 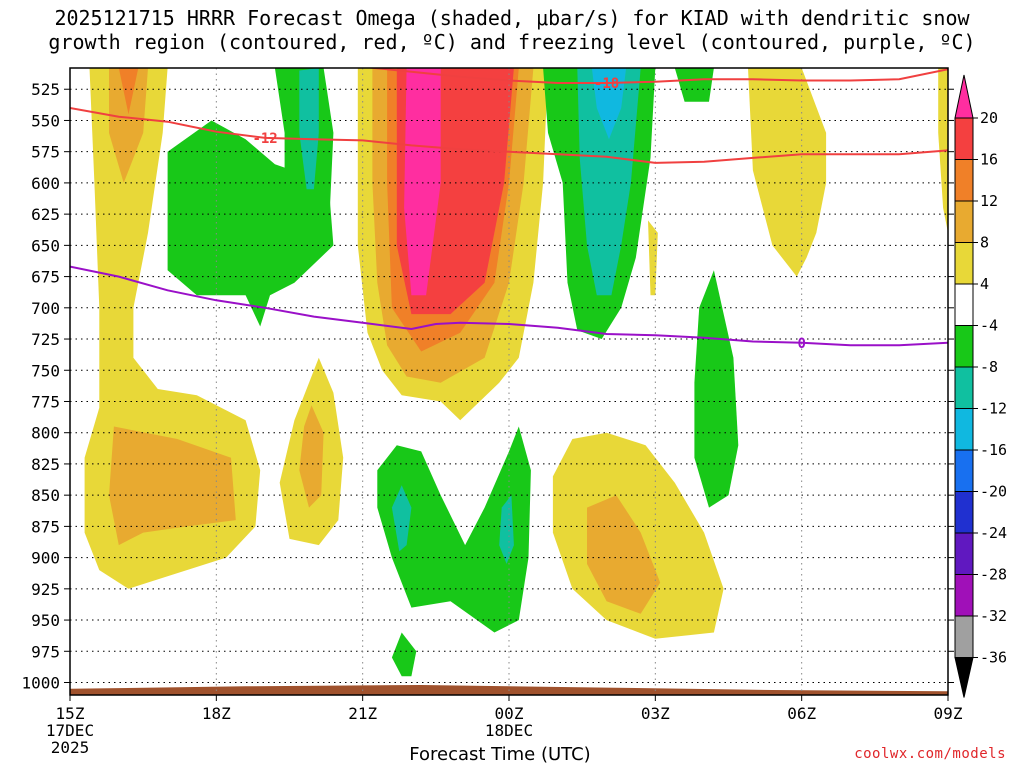 What do you see at coordinates (264, 139) in the screenshot?
I see `isotherm-label: -12` at bounding box center [264, 139].